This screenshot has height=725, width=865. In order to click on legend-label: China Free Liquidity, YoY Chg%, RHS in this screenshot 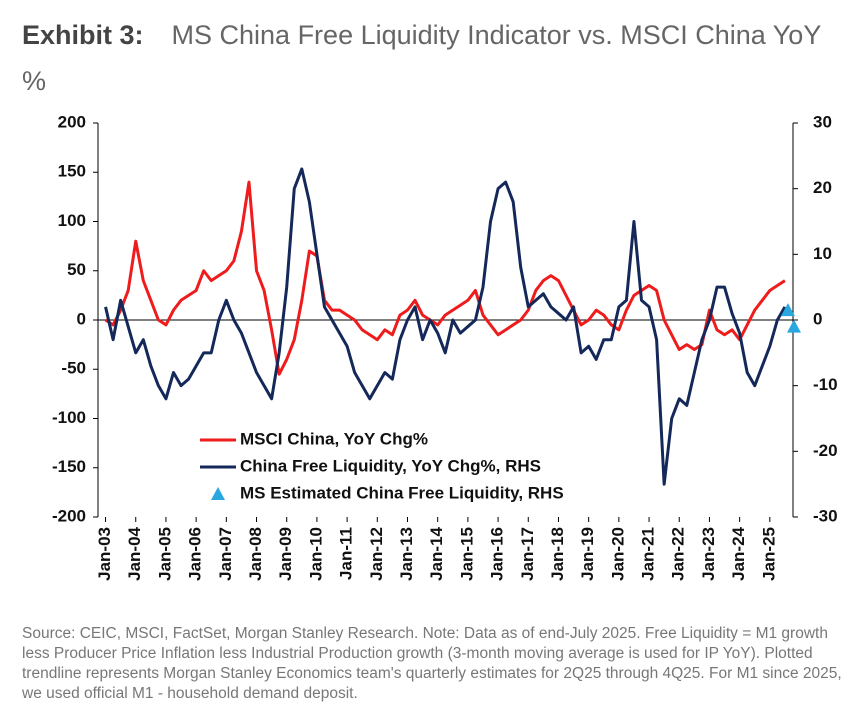, I will do `click(390, 465)`.